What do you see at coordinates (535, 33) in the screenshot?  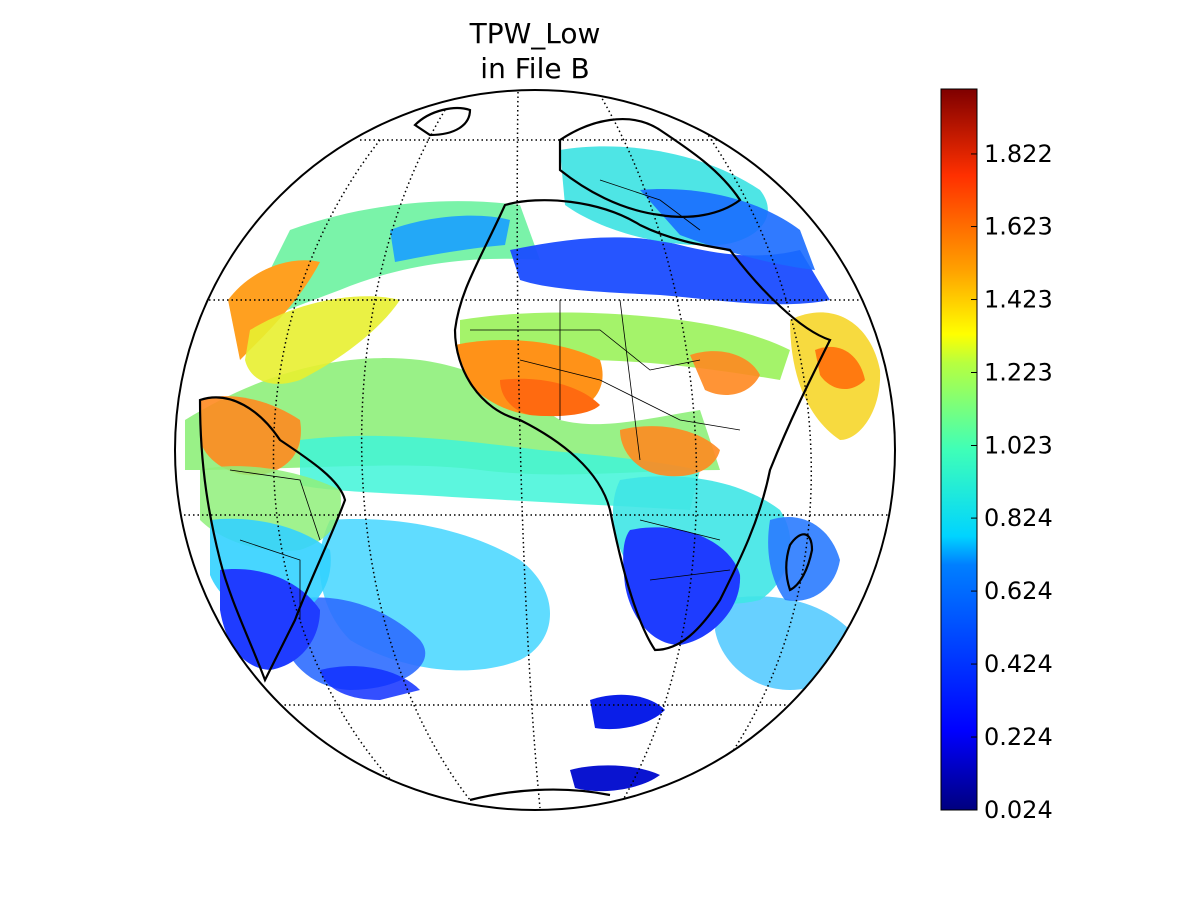 I see `title-line-1: TPW_Low` at bounding box center [535, 33].